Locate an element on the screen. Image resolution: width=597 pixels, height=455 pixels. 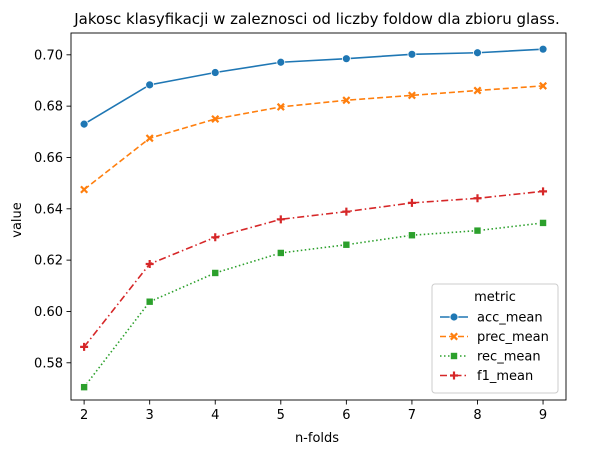
series-acc_mean is located at coordinates (313, 86).